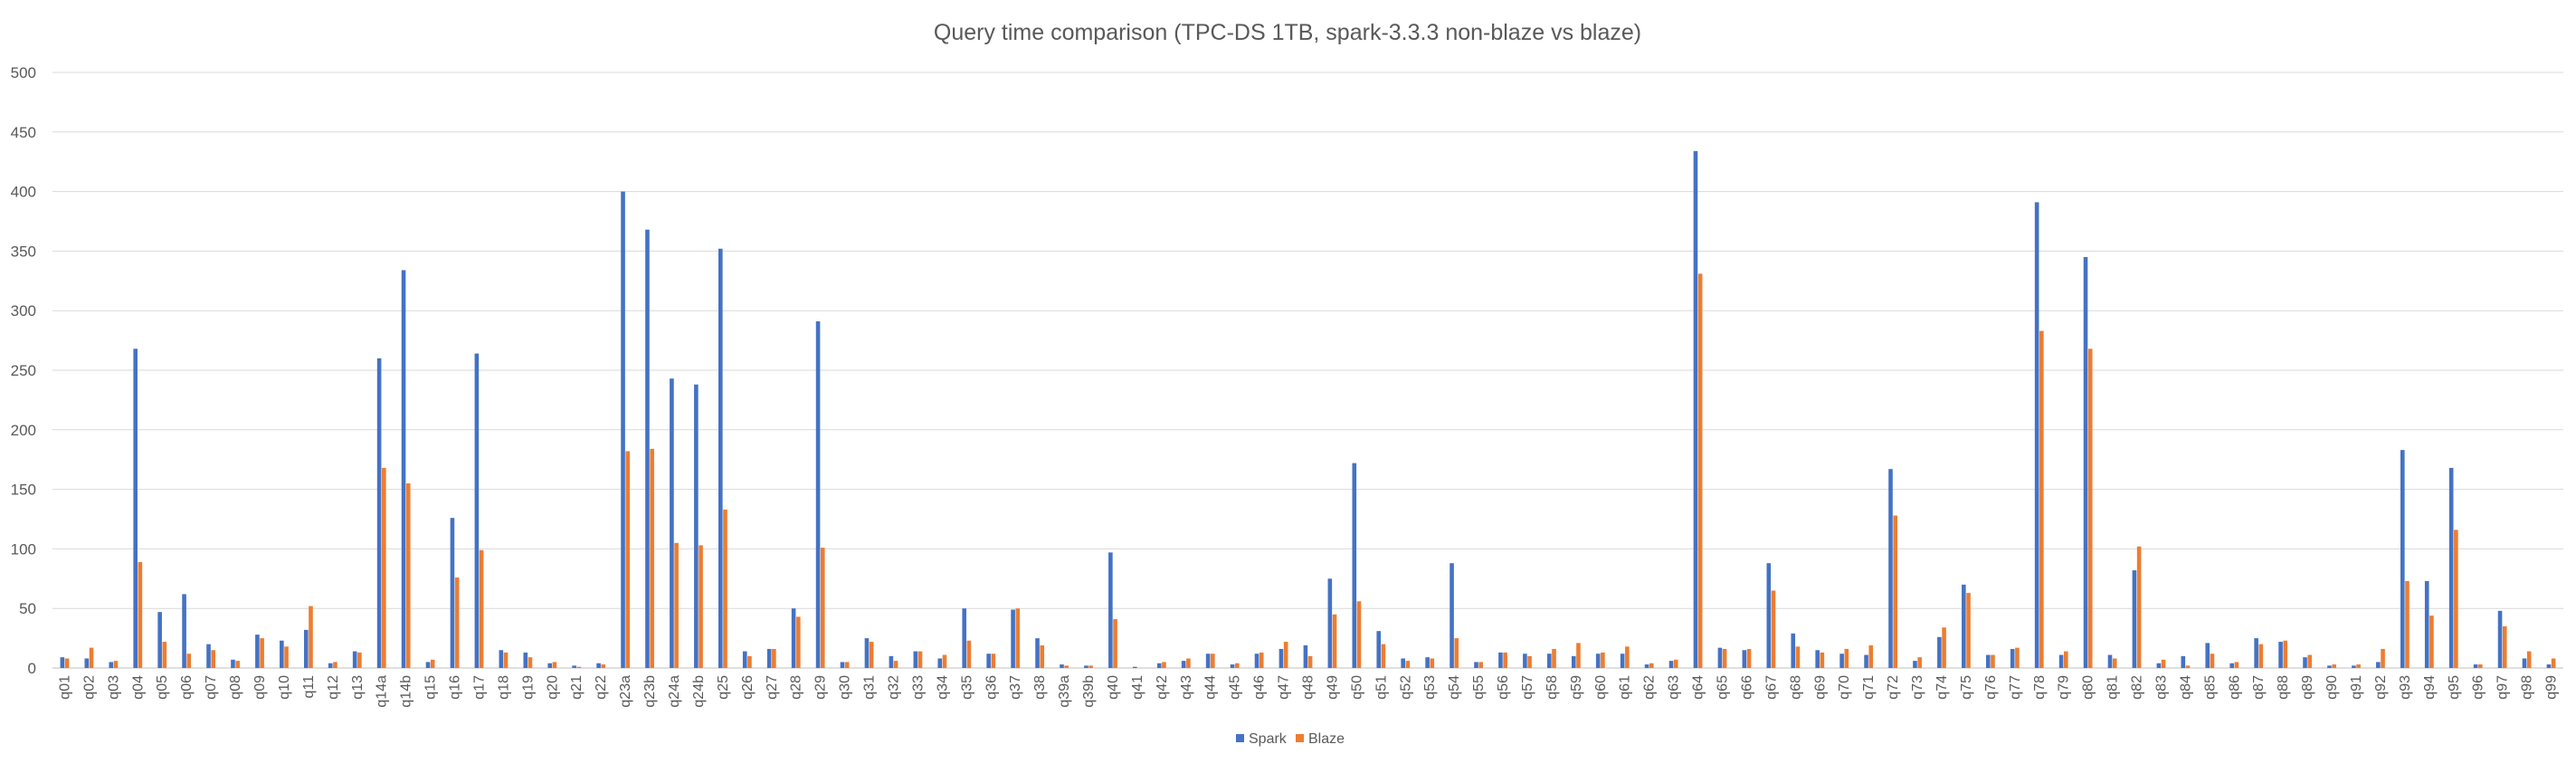 The width and height of the screenshot is (2576, 773). What do you see at coordinates (2259, 687) in the screenshot?
I see `x-tick-label: q87` at bounding box center [2259, 687].